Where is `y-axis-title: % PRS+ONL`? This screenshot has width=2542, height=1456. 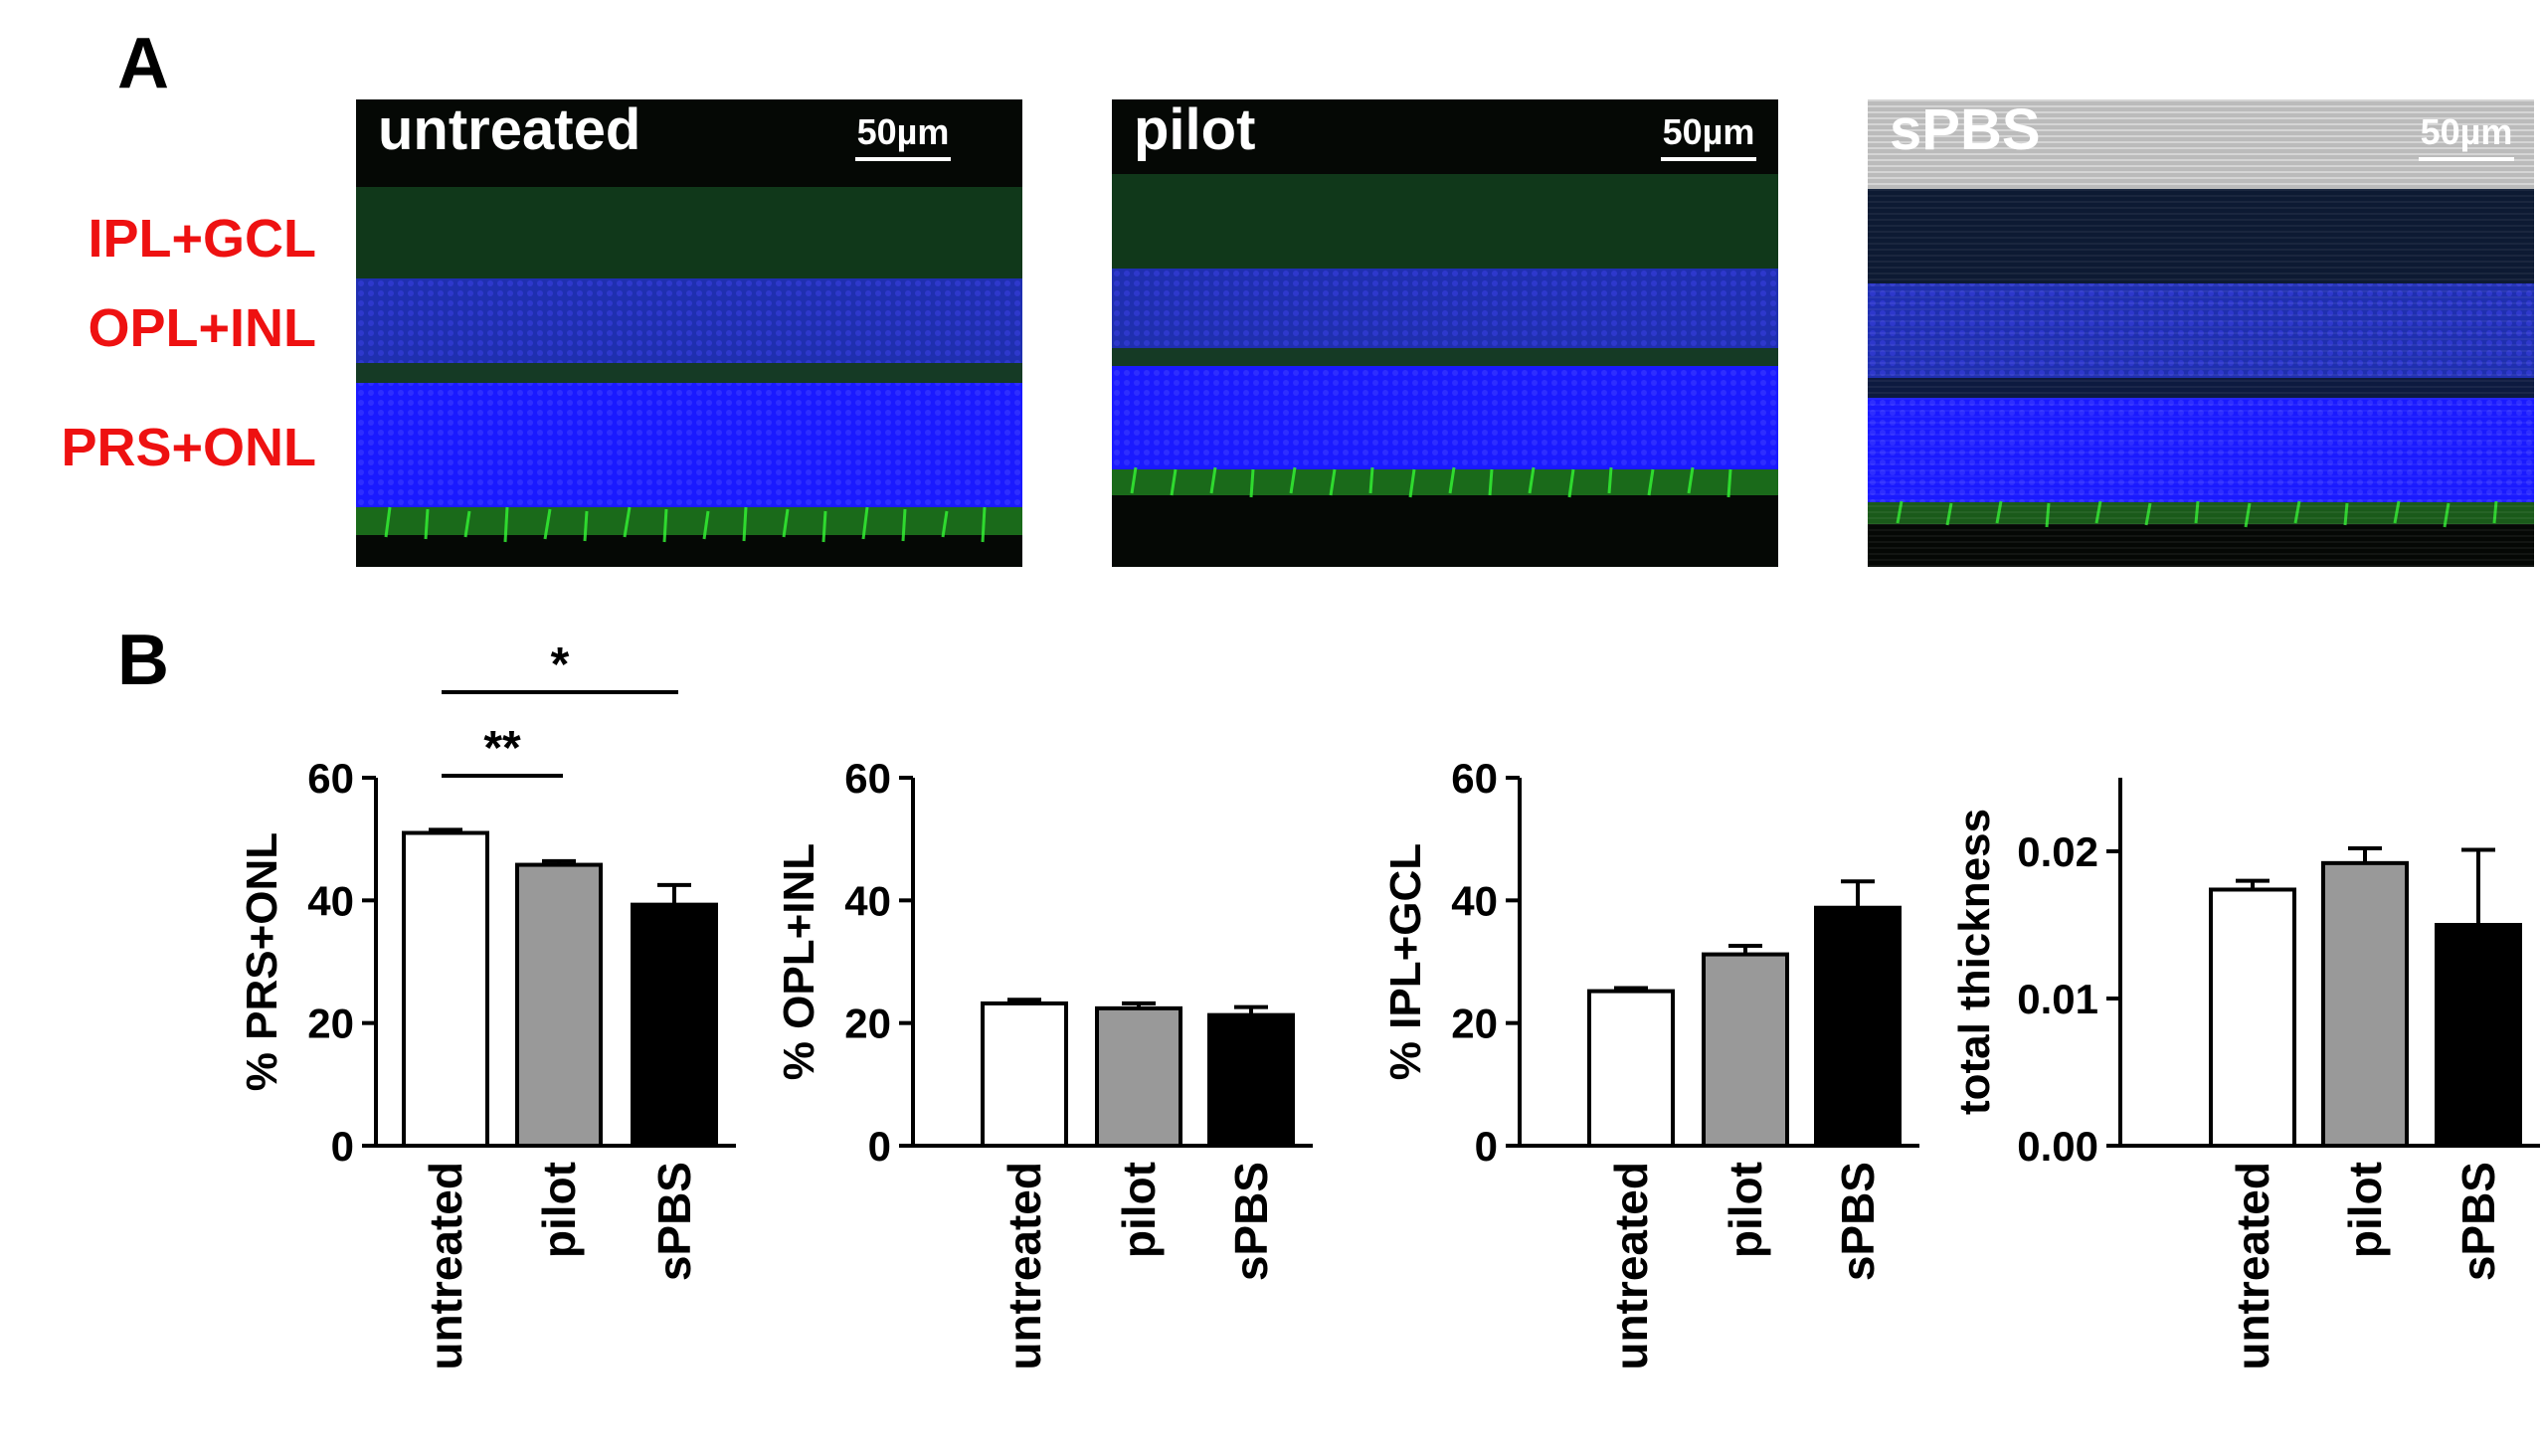 y-axis-title: % PRS+ONL is located at coordinates (262, 961).